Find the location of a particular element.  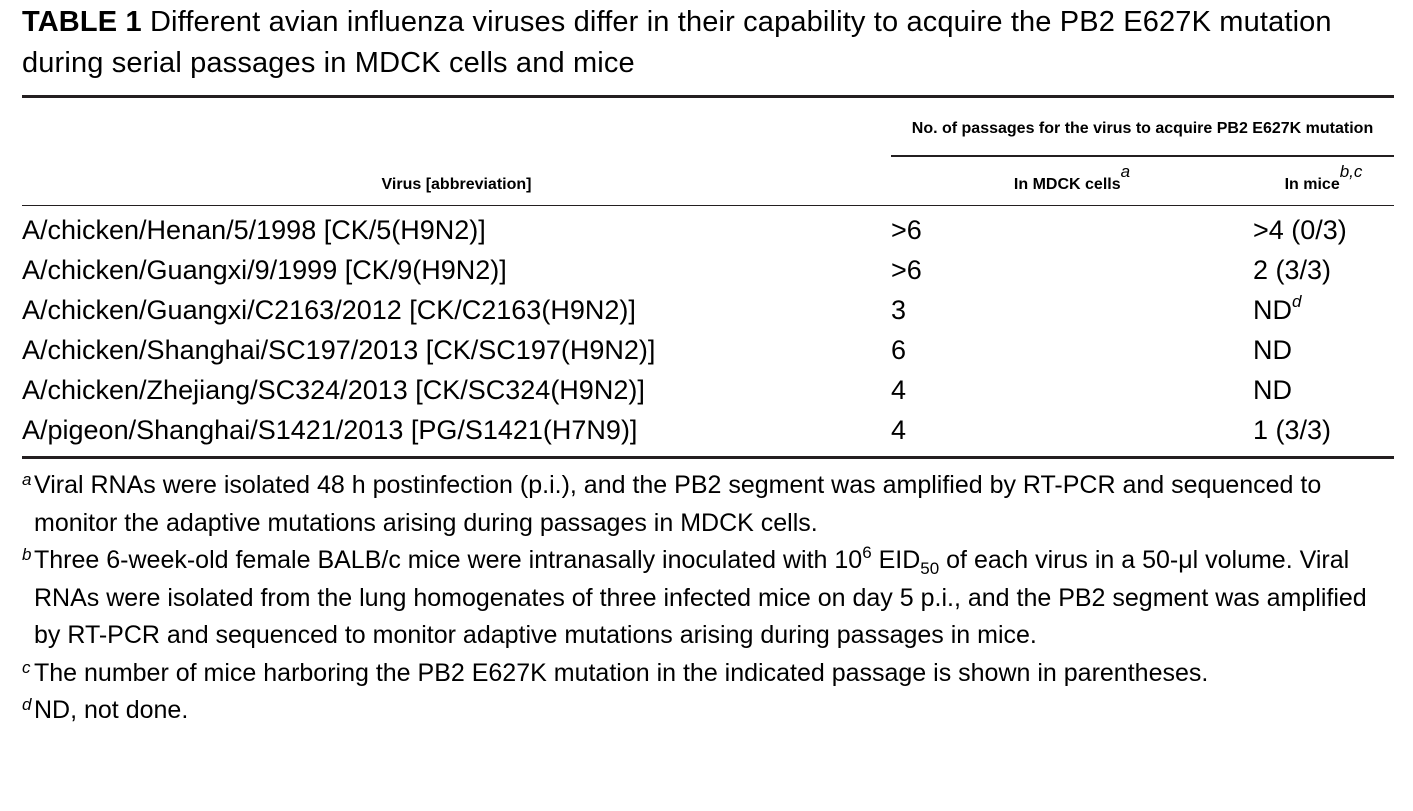

column-header-virus: Virus [abbreviation] is located at coordinates (456, 184).